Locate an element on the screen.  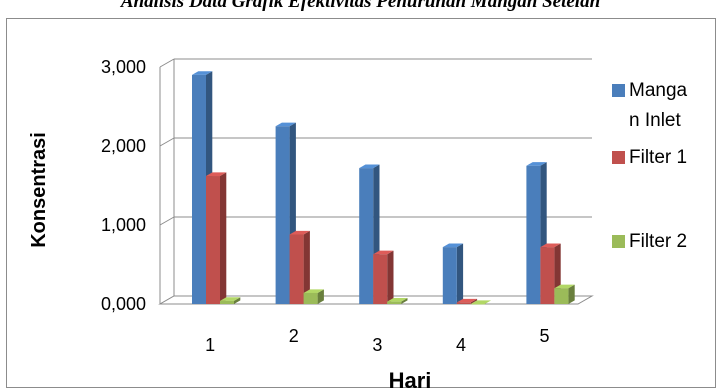
x-axis-label: Hari is located at coordinates (410, 380).